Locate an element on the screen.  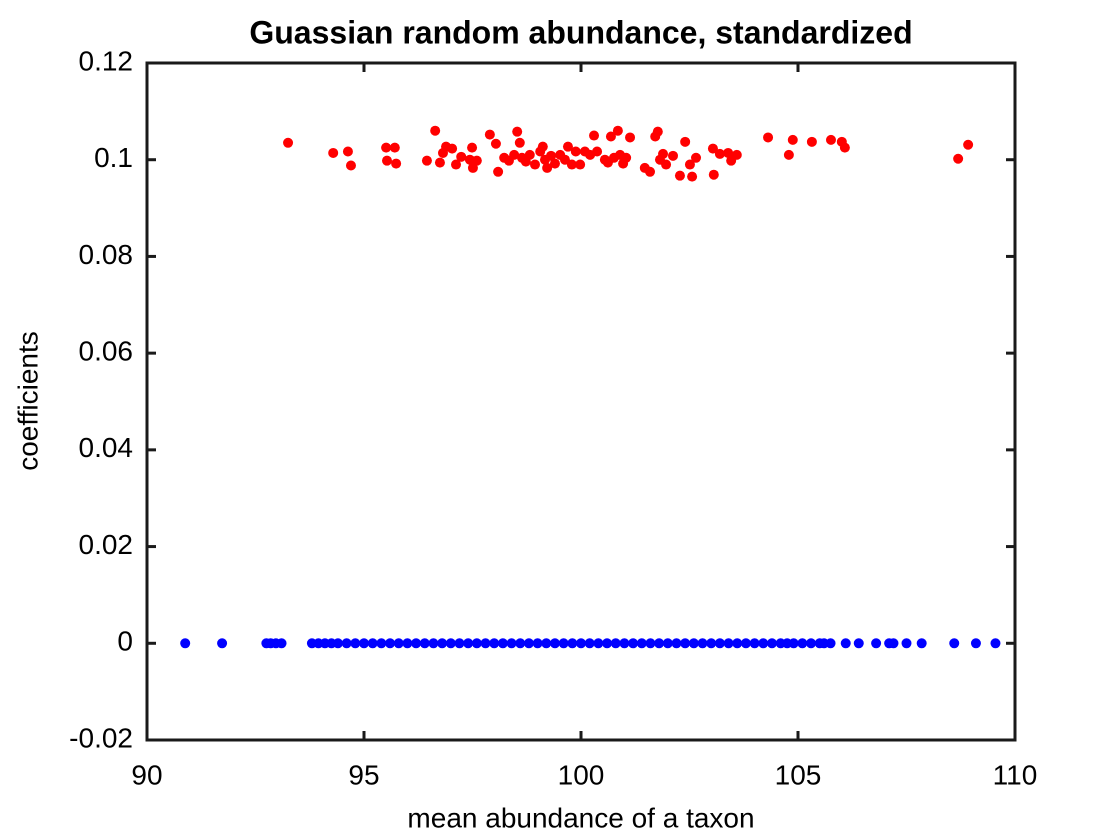
y-tick-label: 0.12 is located at coordinates (106, 60).